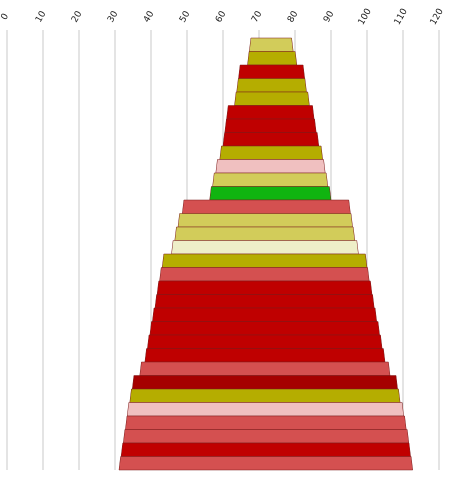  What do you see at coordinates (5, 17) in the screenshot?
I see `x-tick-label: 0` at bounding box center [5, 17].